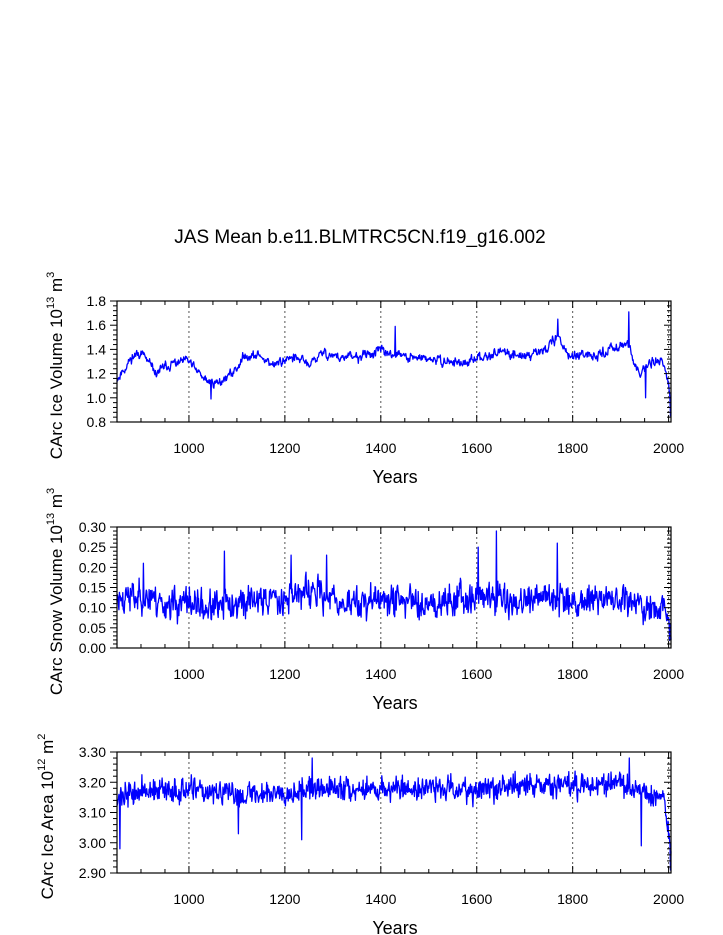  I want to click on y-tick-label: 1.0, so click(97, 398).